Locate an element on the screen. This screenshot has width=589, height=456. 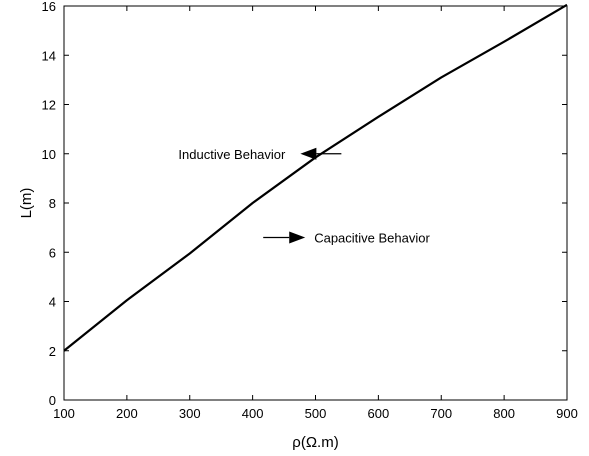
annotation-capacitive: Capacitive Behavior is located at coordinates (346, 237).